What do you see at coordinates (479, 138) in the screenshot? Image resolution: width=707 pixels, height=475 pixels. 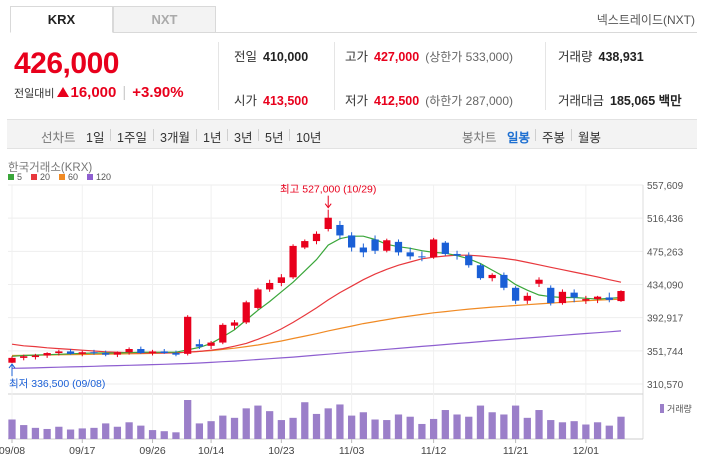 I see `candle-chart-label: 봉차트` at bounding box center [479, 138].